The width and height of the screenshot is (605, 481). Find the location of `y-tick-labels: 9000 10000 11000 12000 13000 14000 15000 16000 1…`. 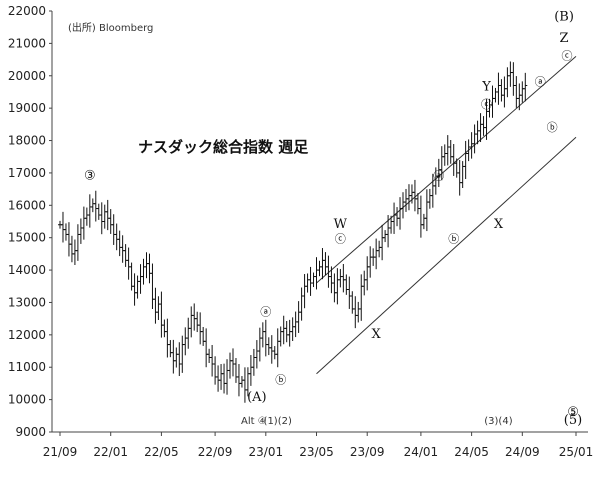

y-tick-labels: 9000 10000 11000 12000 13000 14000 15000 16000 1… is located at coordinates (30, 221).